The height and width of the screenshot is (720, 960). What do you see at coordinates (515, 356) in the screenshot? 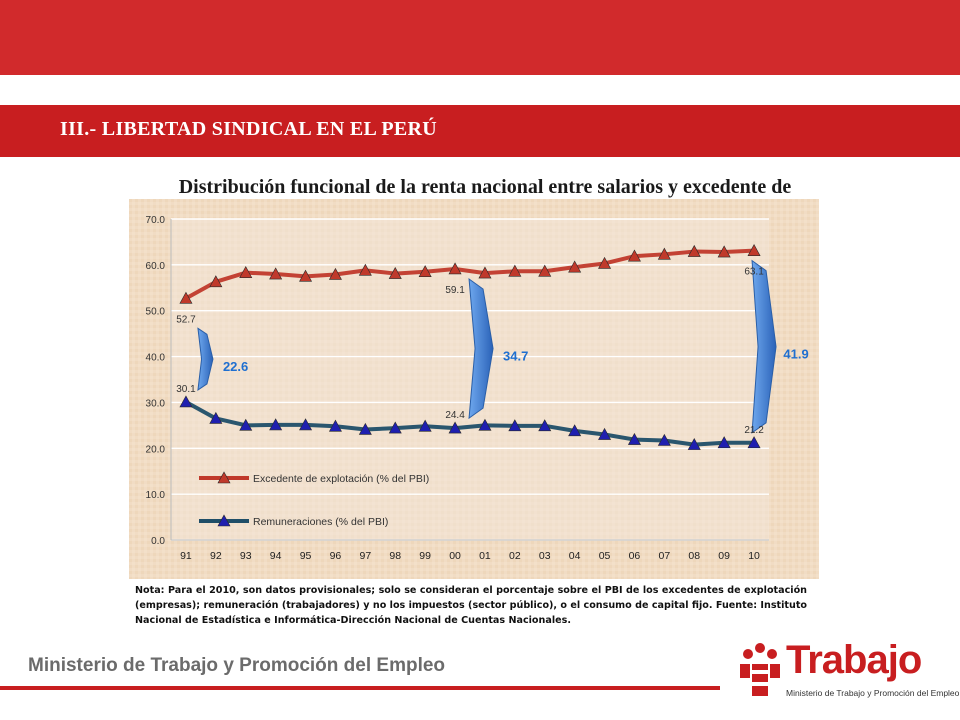
I see `gap-label: 34.7` at bounding box center [515, 356].